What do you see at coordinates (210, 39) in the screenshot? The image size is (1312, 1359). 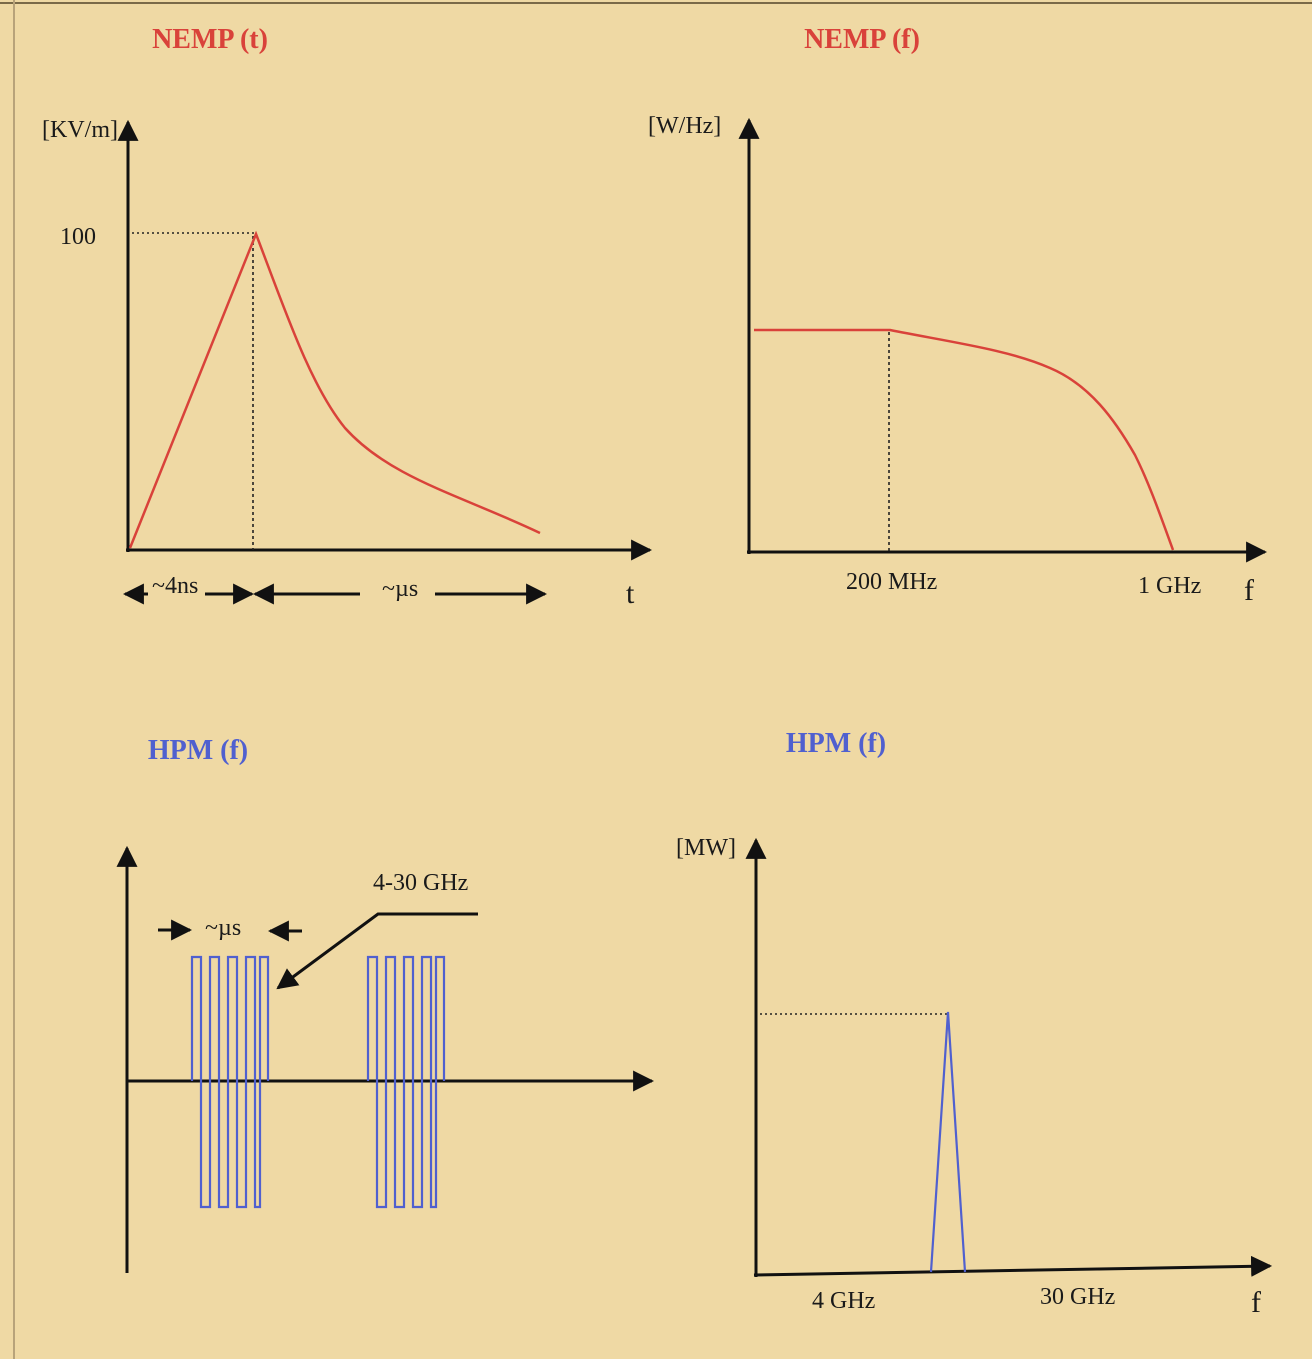 I see `nemp-time-title: NEMP (t)` at bounding box center [210, 39].